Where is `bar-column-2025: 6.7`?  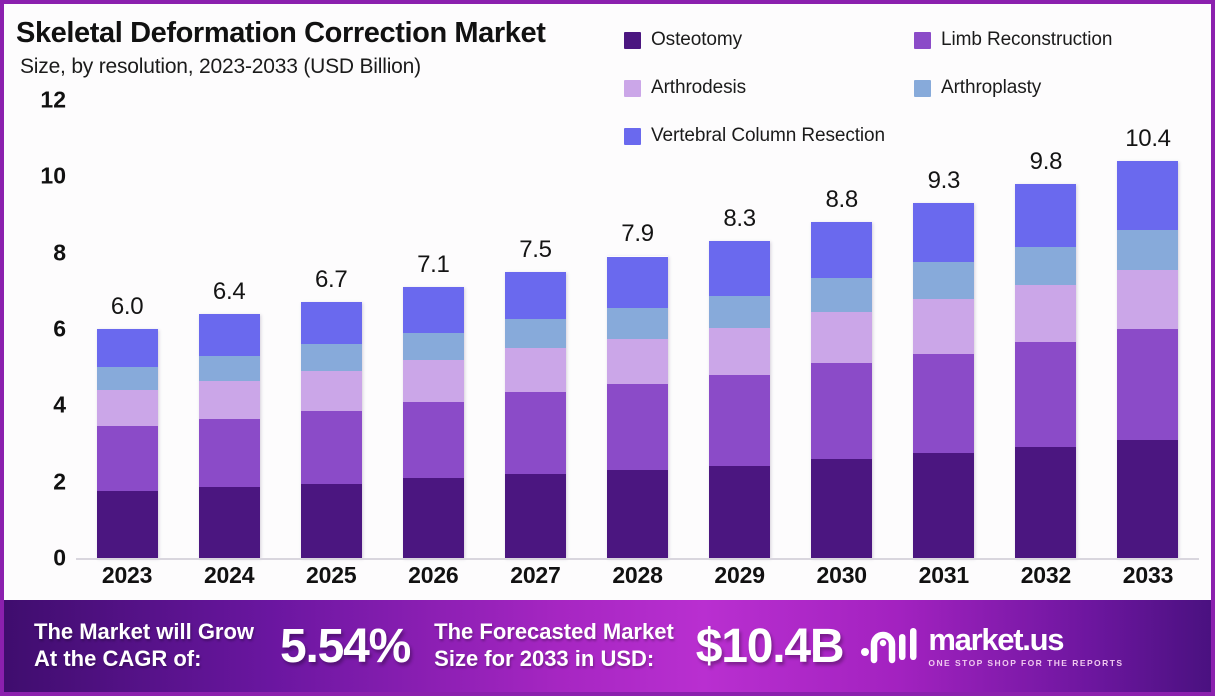 bar-column-2025: 6.7 is located at coordinates (331, 329).